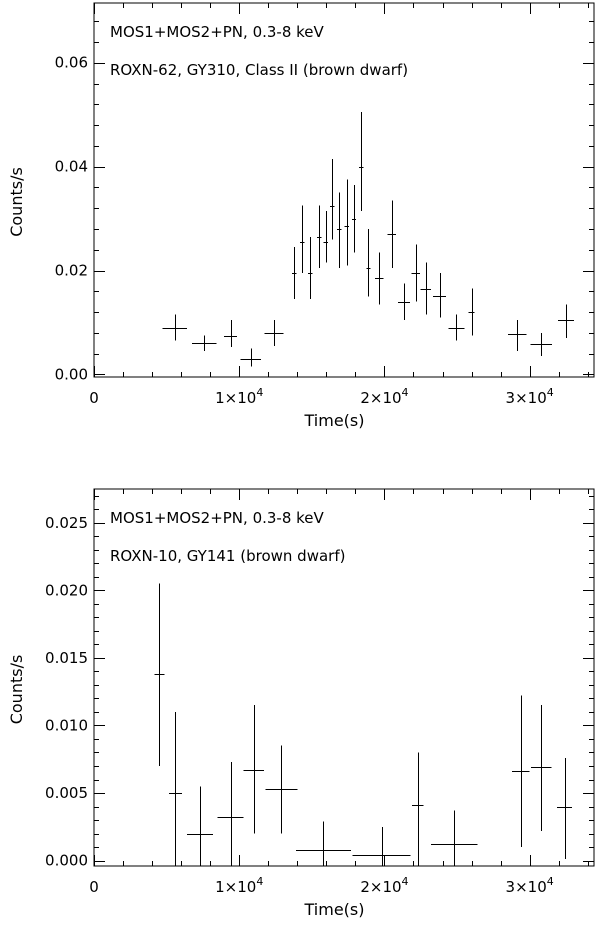 This screenshot has height=925, width=595. I want to click on y-tick-label: 0.015, so click(66, 658).